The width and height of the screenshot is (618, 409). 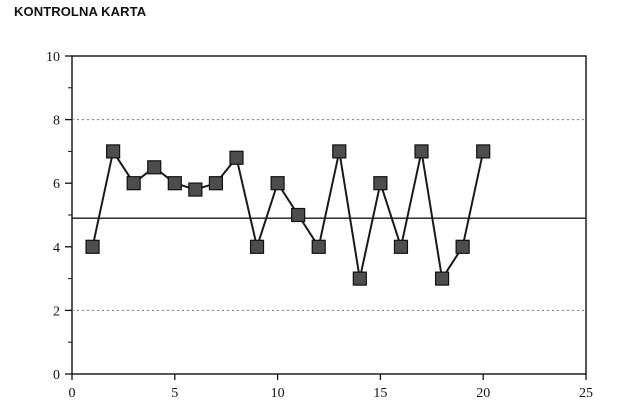 I want to click on x-tick-label: 15, so click(x=380, y=393).